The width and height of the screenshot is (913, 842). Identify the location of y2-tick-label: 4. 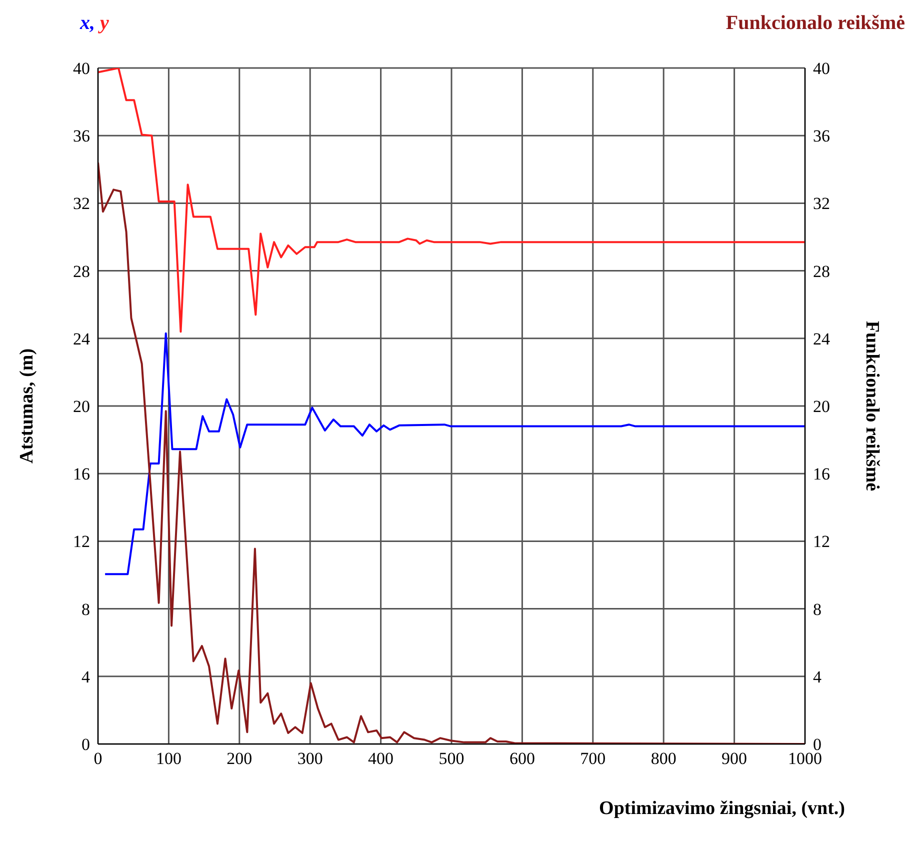
(817, 676).